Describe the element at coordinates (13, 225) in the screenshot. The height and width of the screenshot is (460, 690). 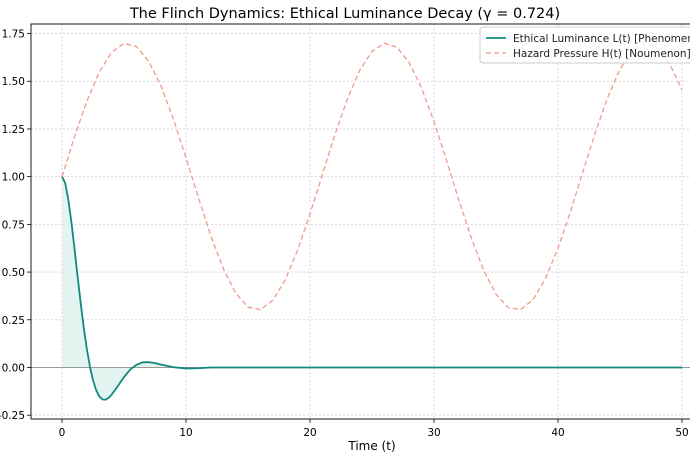
I see `y-tick-label: 0.75` at that location.